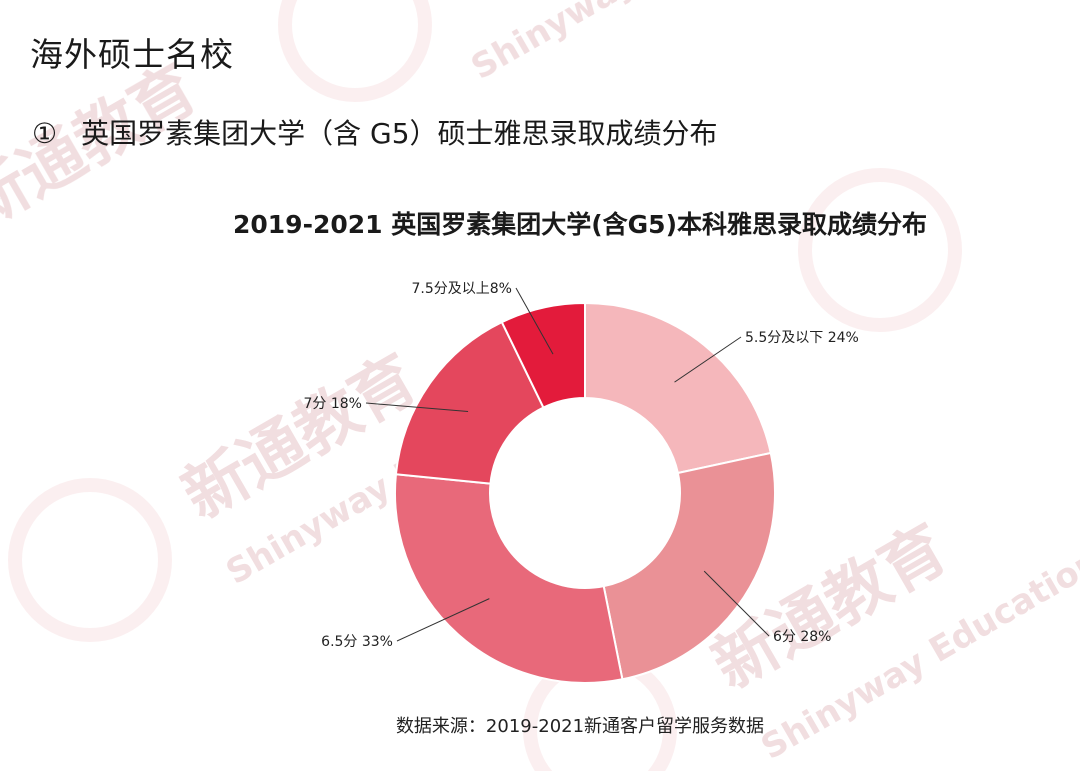 The height and width of the screenshot is (771, 1080). Describe the element at coordinates (399, 133) in the screenshot. I see `subtitle-text: 英国罗素集团大学（含 G5）硕士雅思录取成绩分布` at that location.